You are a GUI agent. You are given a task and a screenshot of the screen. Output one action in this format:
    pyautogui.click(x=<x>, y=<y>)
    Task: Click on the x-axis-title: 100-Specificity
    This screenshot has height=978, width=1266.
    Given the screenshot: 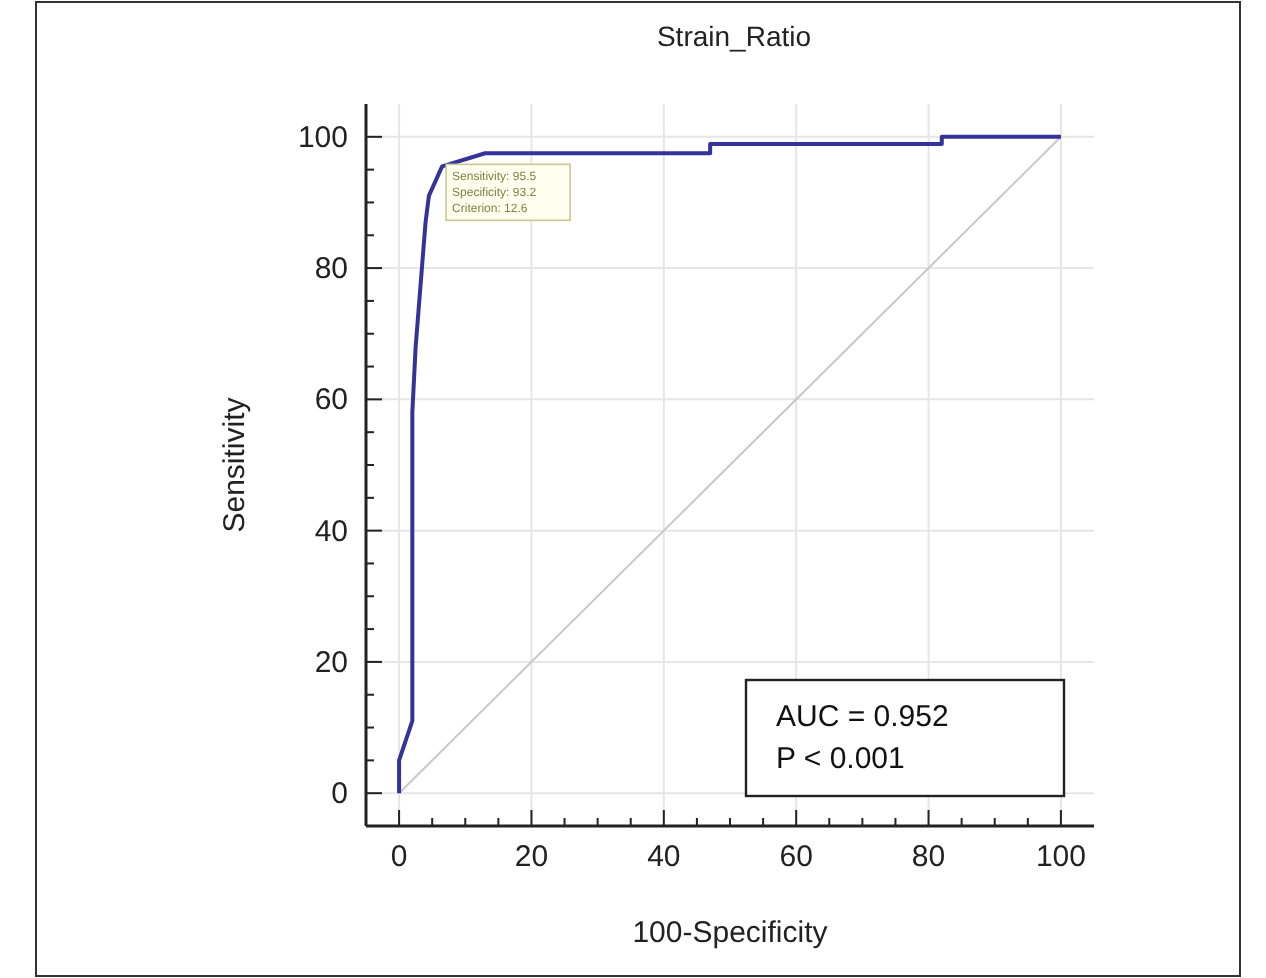 What is the action you would take?
    pyautogui.click(x=730, y=933)
    